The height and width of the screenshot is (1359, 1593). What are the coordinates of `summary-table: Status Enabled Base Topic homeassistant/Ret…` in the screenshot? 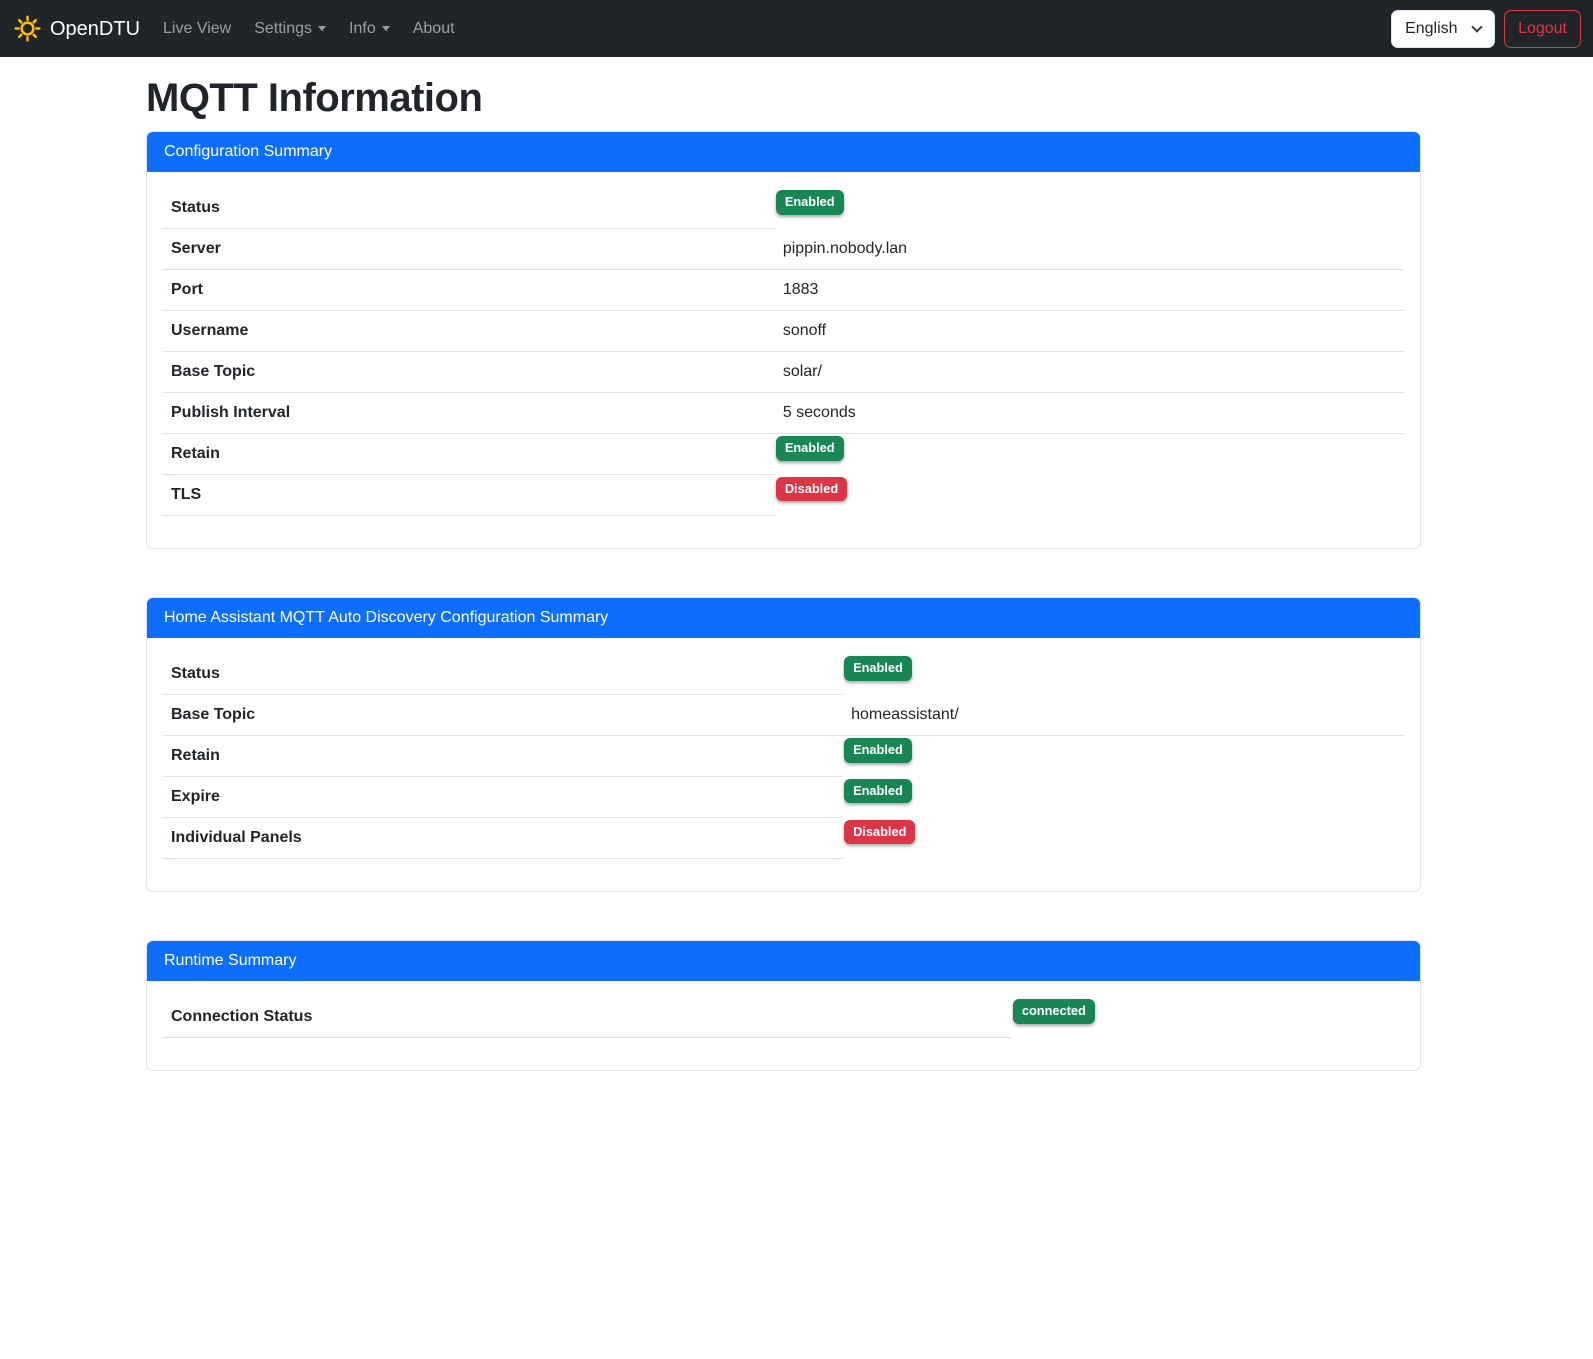 It's located at (783, 756).